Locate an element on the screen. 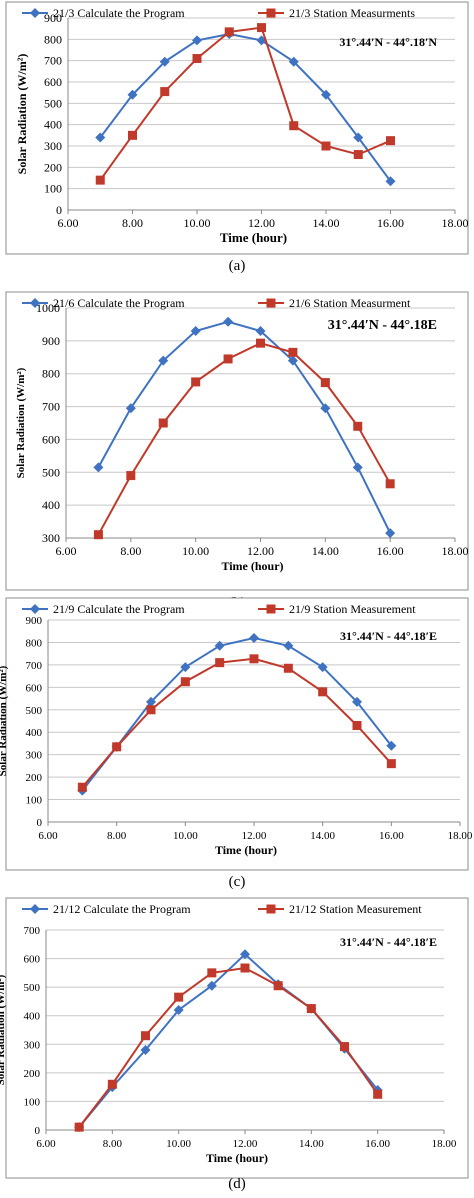  legend-label: 21/6 Calculate the Program is located at coordinates (119, 303).